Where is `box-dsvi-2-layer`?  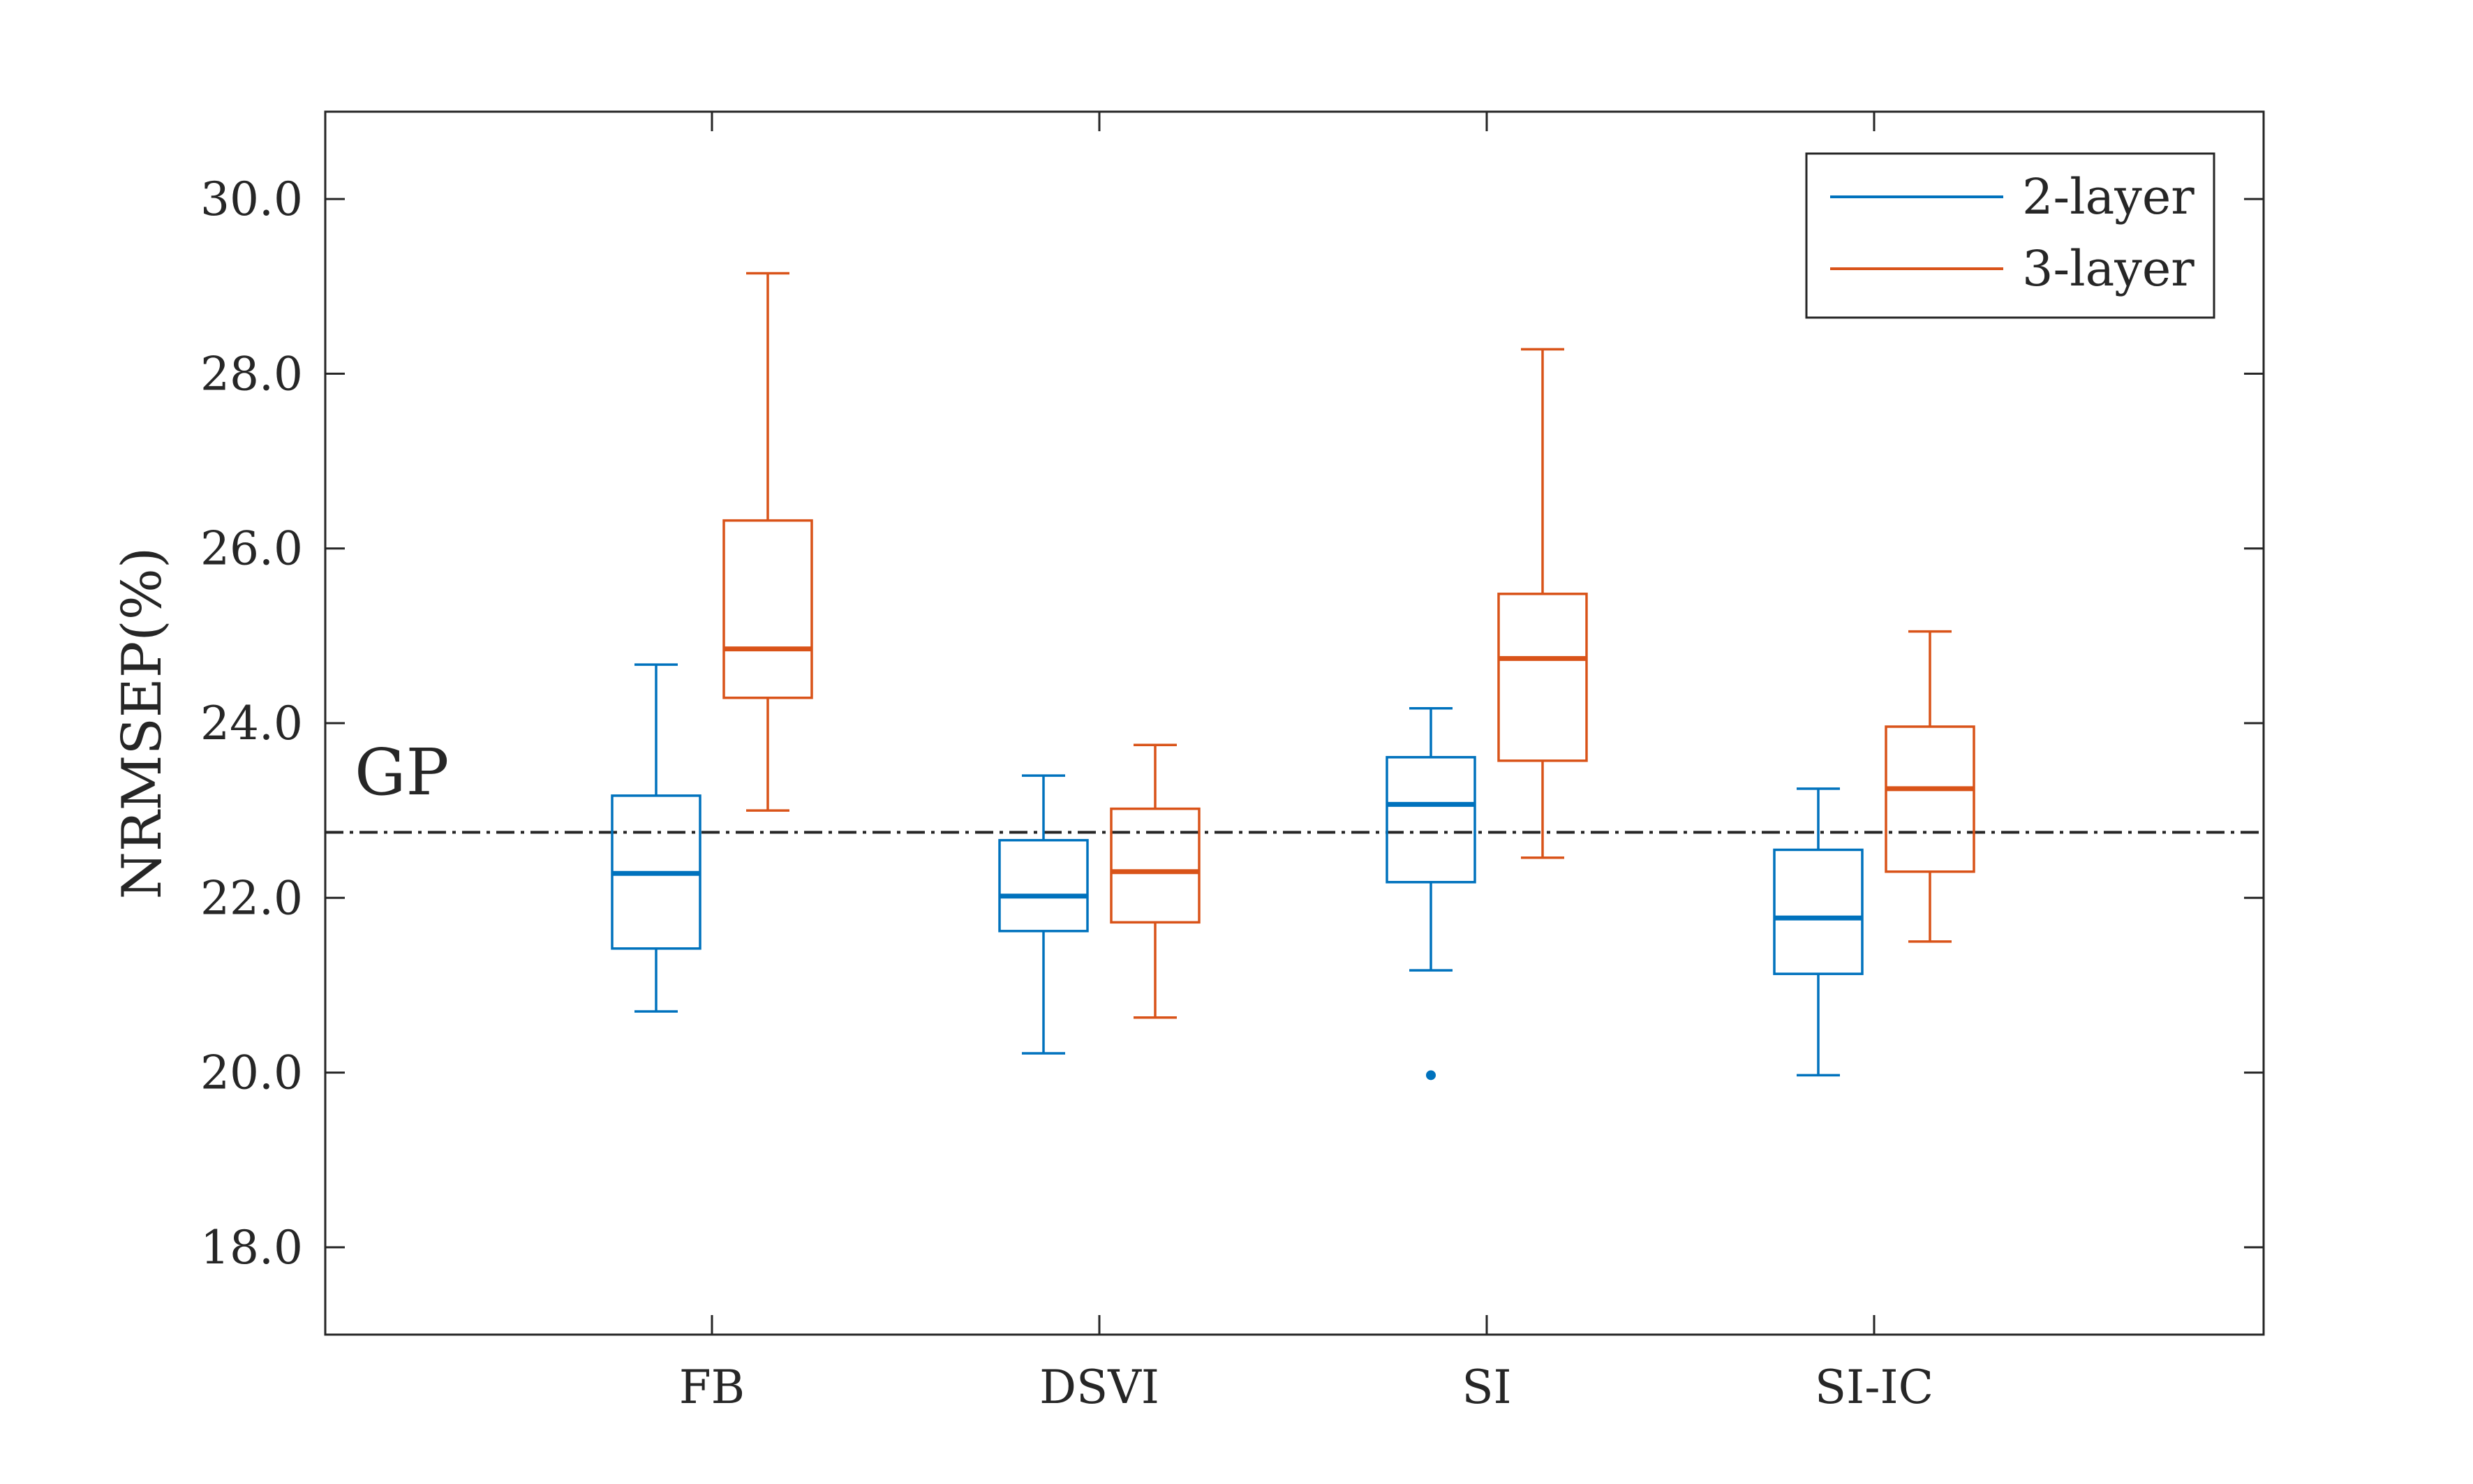 box-dsvi-2-layer is located at coordinates (1043, 914).